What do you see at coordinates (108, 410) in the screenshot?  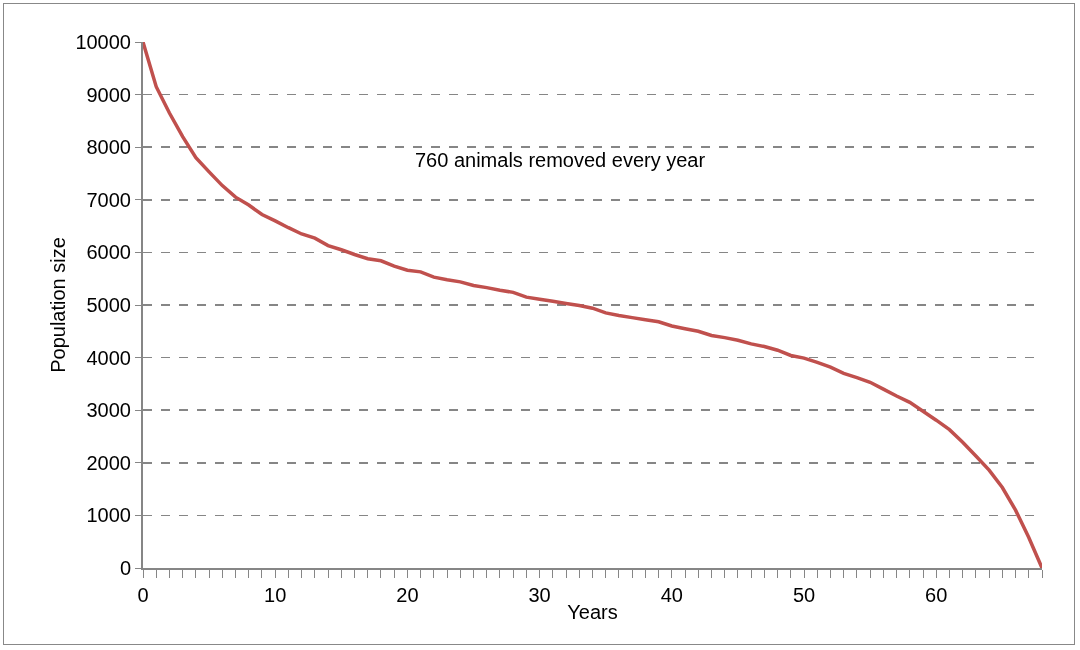 I see `y-tick-label: 3000` at bounding box center [108, 410].